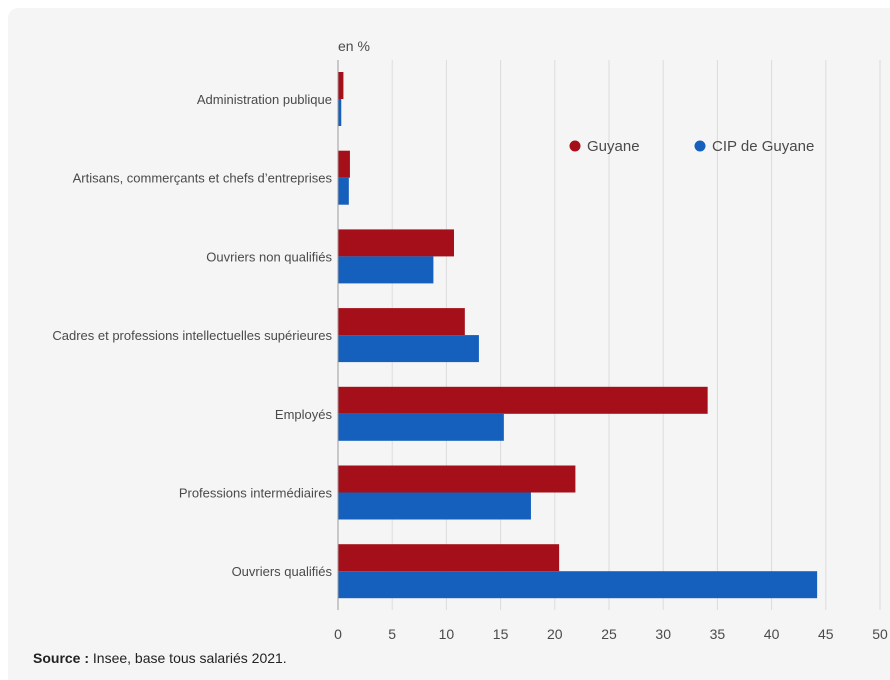 The image size is (890, 680). I want to click on x-tick-label: 40, so click(772, 634).